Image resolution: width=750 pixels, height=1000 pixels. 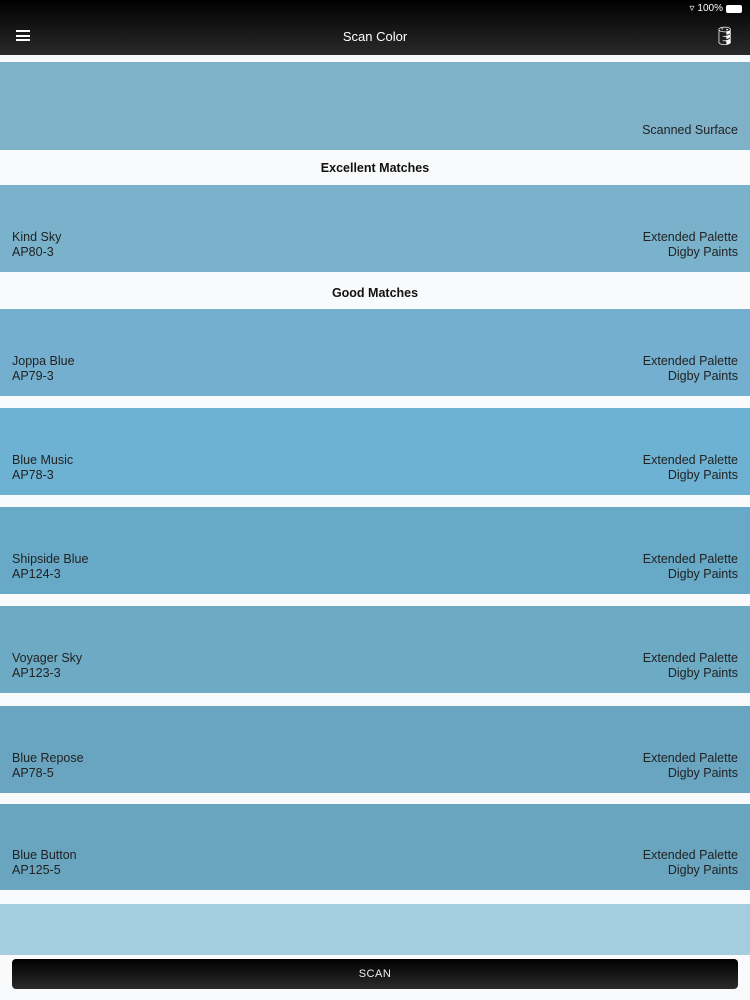 I want to click on color-code: AP80-3, so click(x=33, y=252).